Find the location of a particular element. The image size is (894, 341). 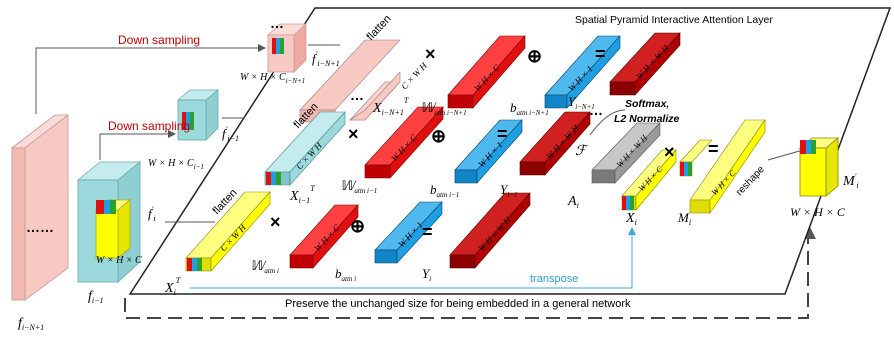

op-equals-right: = is located at coordinates (713, 149).